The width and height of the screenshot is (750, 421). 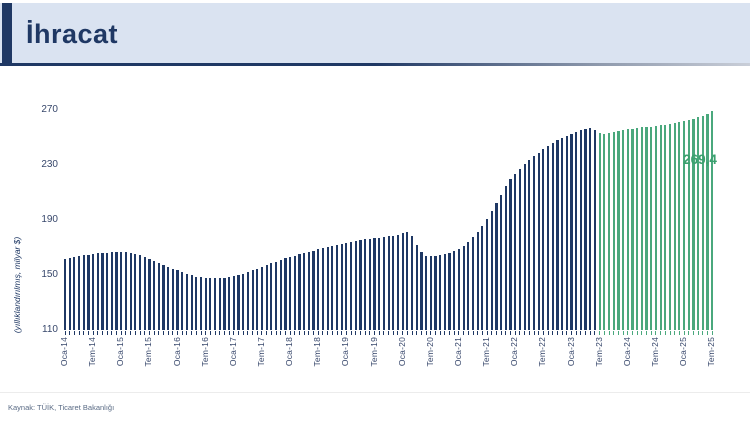 I want to click on header: İhracat, so click(x=375, y=33).